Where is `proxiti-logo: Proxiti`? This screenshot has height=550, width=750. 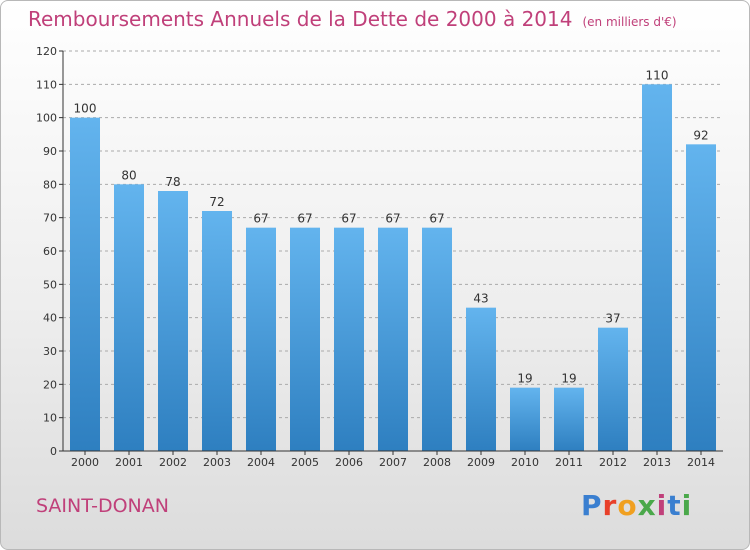 proxiti-logo: Proxiti is located at coordinates (636, 505).